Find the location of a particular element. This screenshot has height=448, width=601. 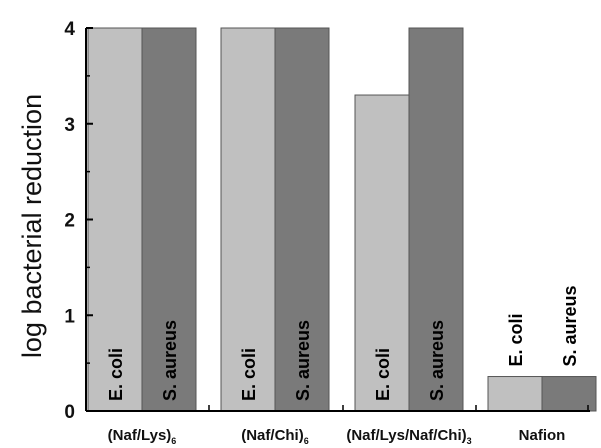

y-axis-label: log bacterial reduction is located at coordinates (32, 226).